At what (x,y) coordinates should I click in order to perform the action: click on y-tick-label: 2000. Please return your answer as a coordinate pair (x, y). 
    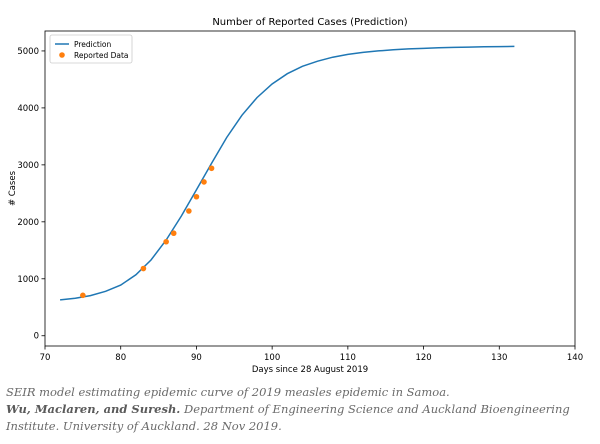
    Looking at the image, I should click on (28, 223).